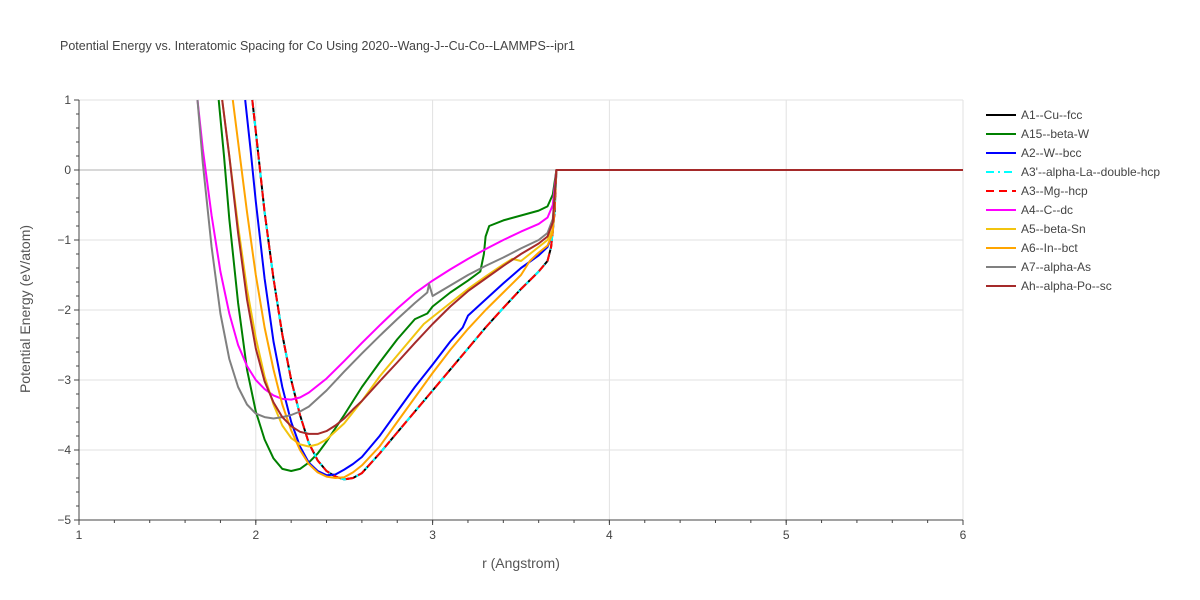 The image size is (1200, 600). I want to click on legend-item: A1--Cu--fcc, so click(1034, 115).